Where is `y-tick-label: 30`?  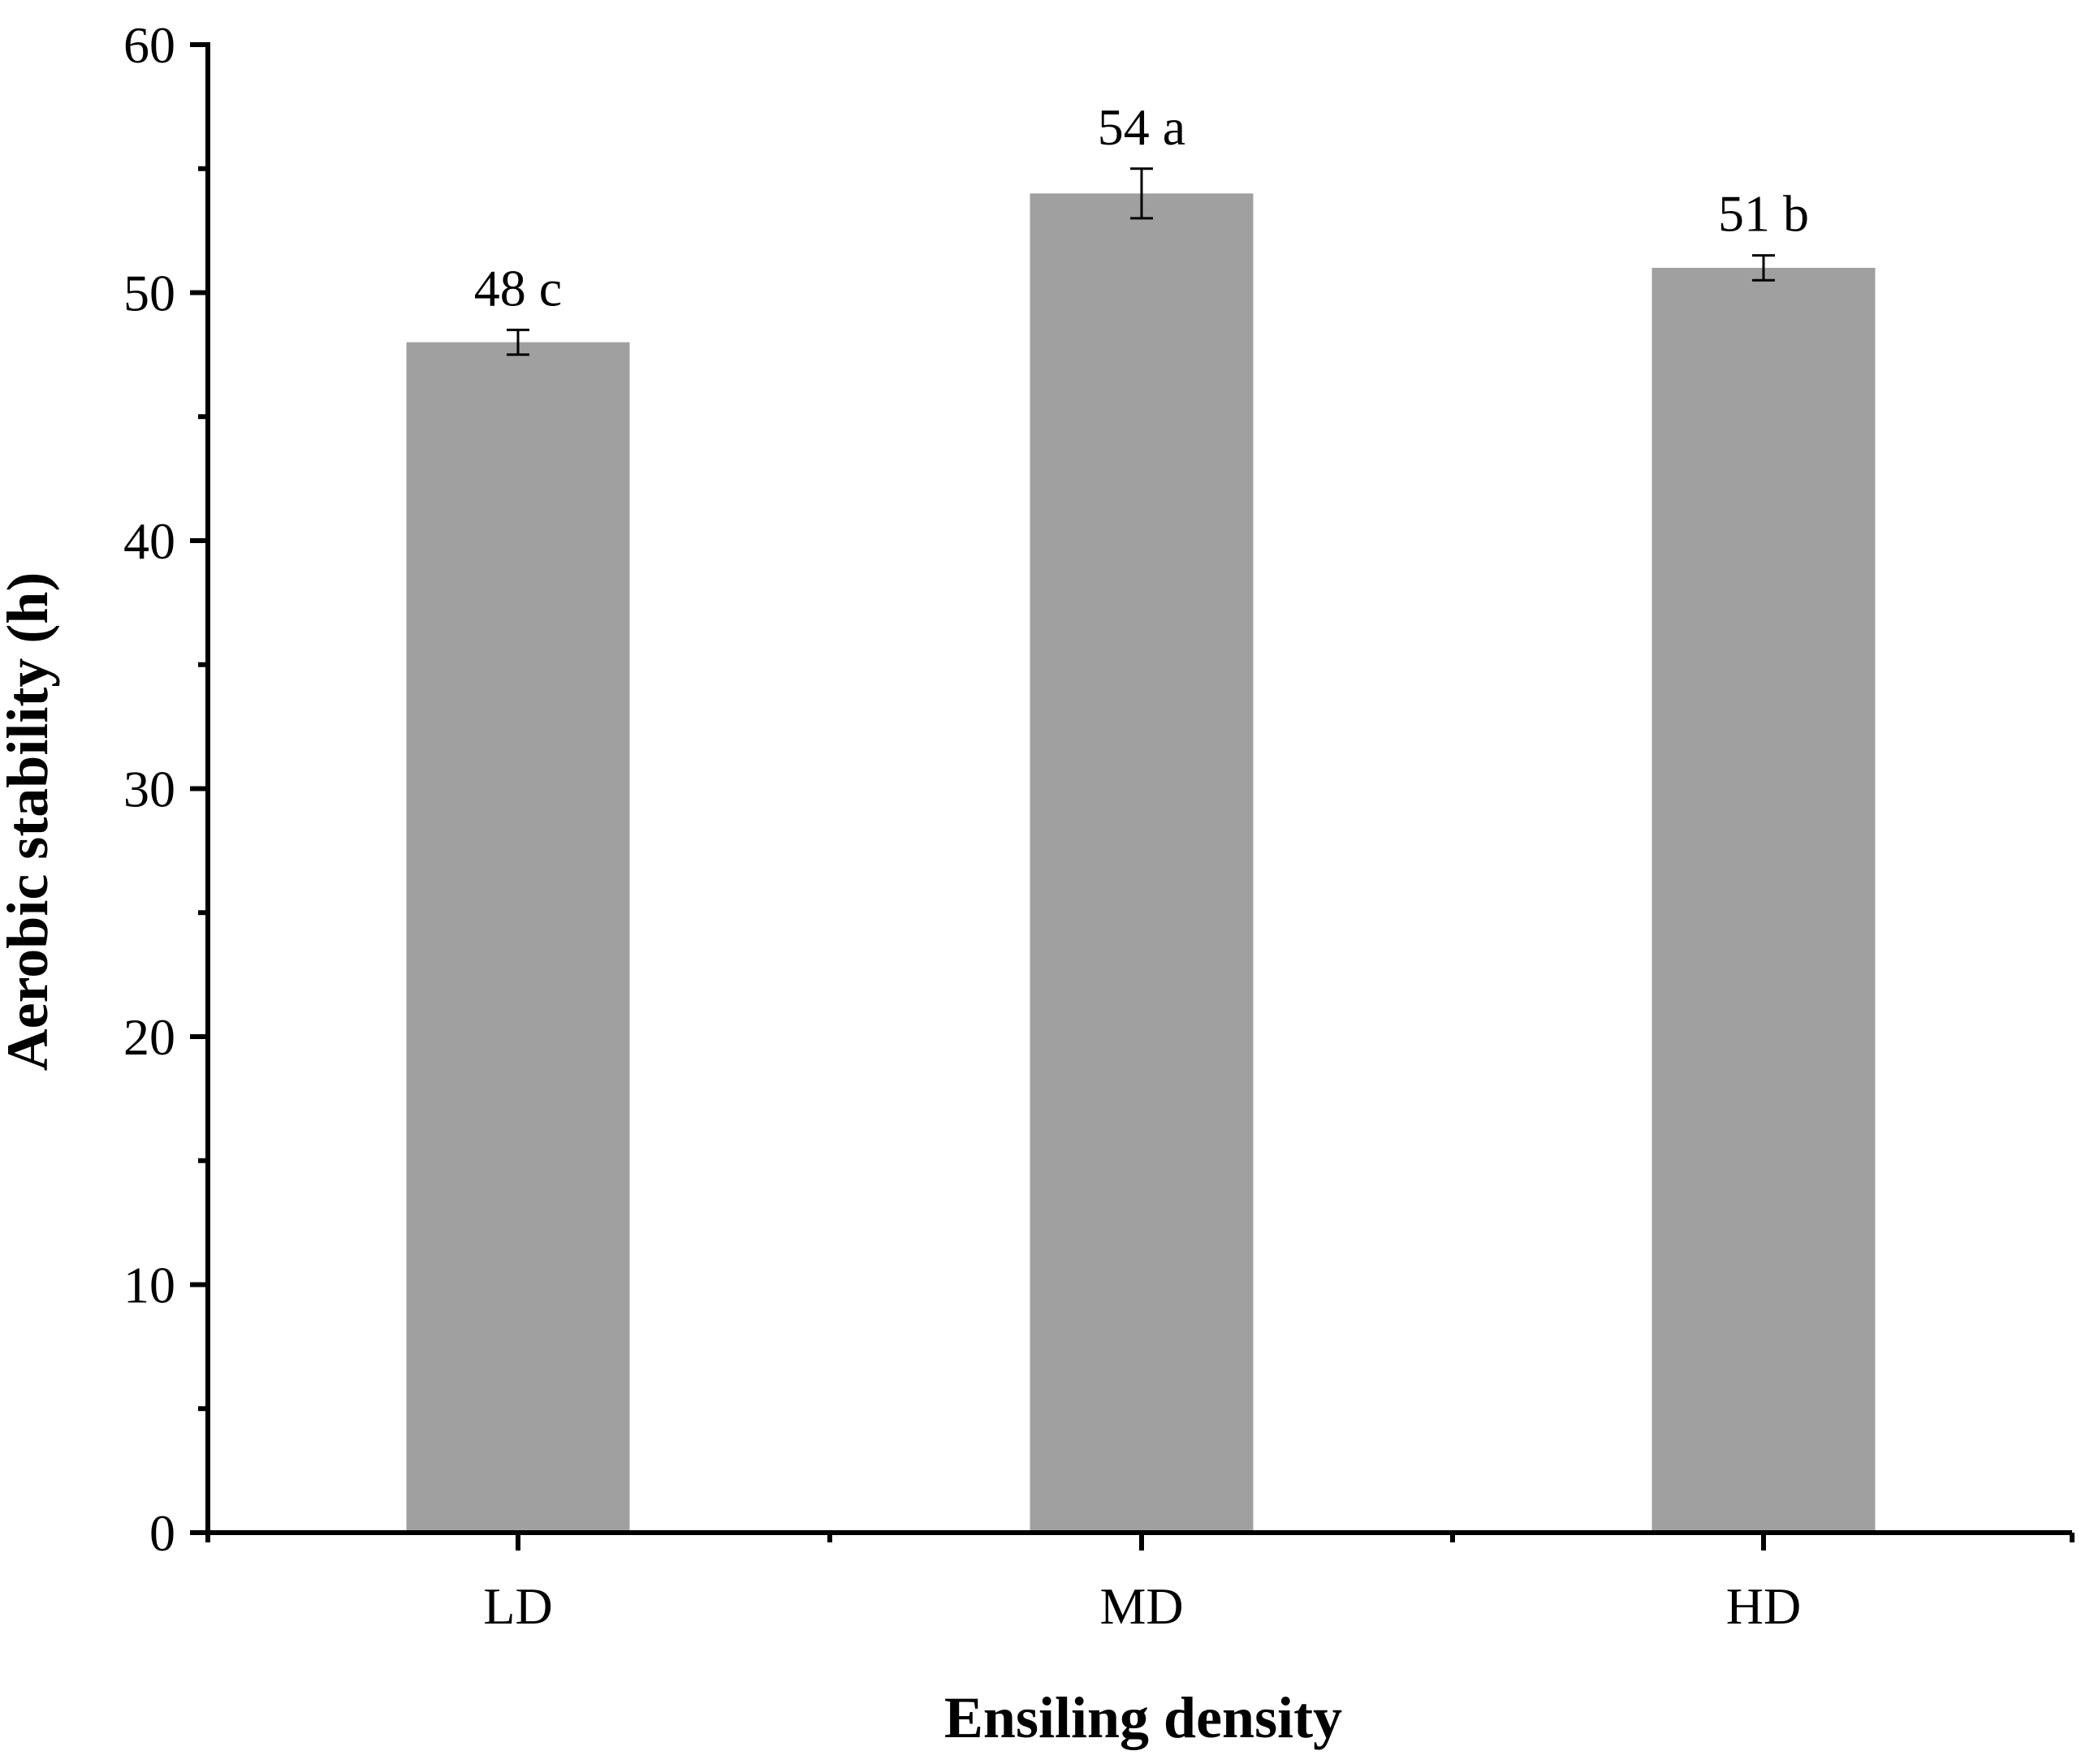
y-tick-label: 30 is located at coordinates (149, 789).